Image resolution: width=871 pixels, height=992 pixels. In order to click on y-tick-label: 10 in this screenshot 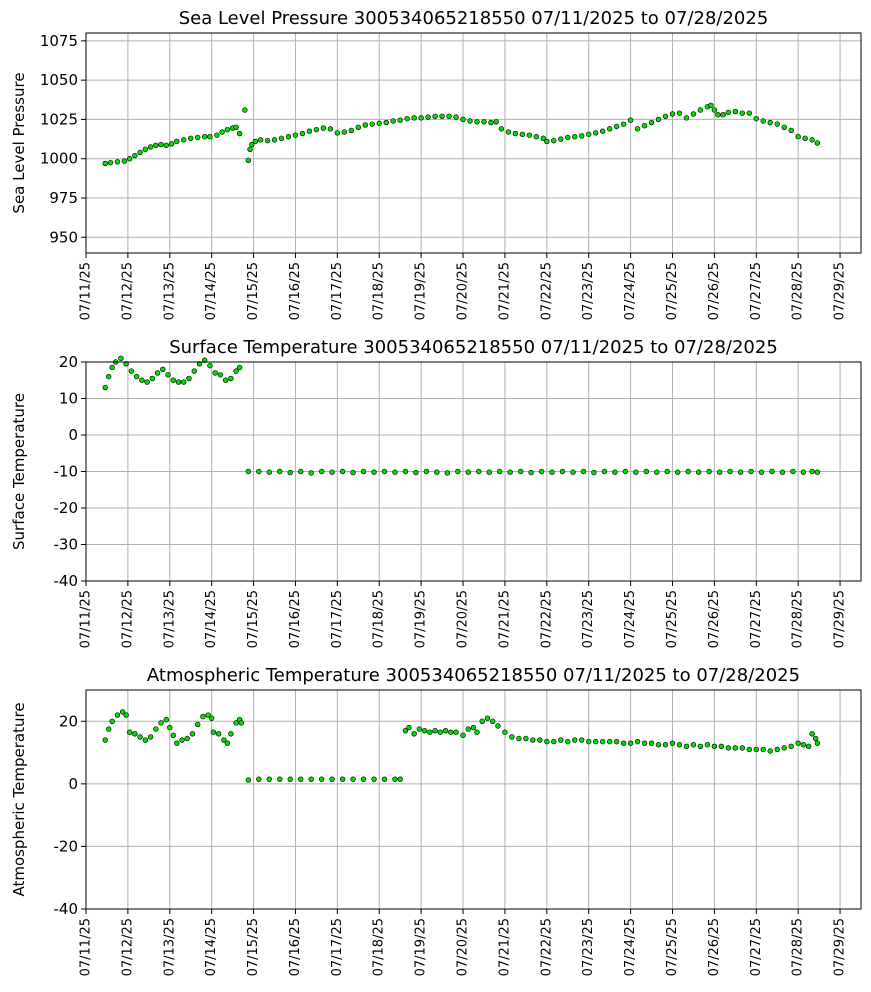, I will do `click(68, 399)`.